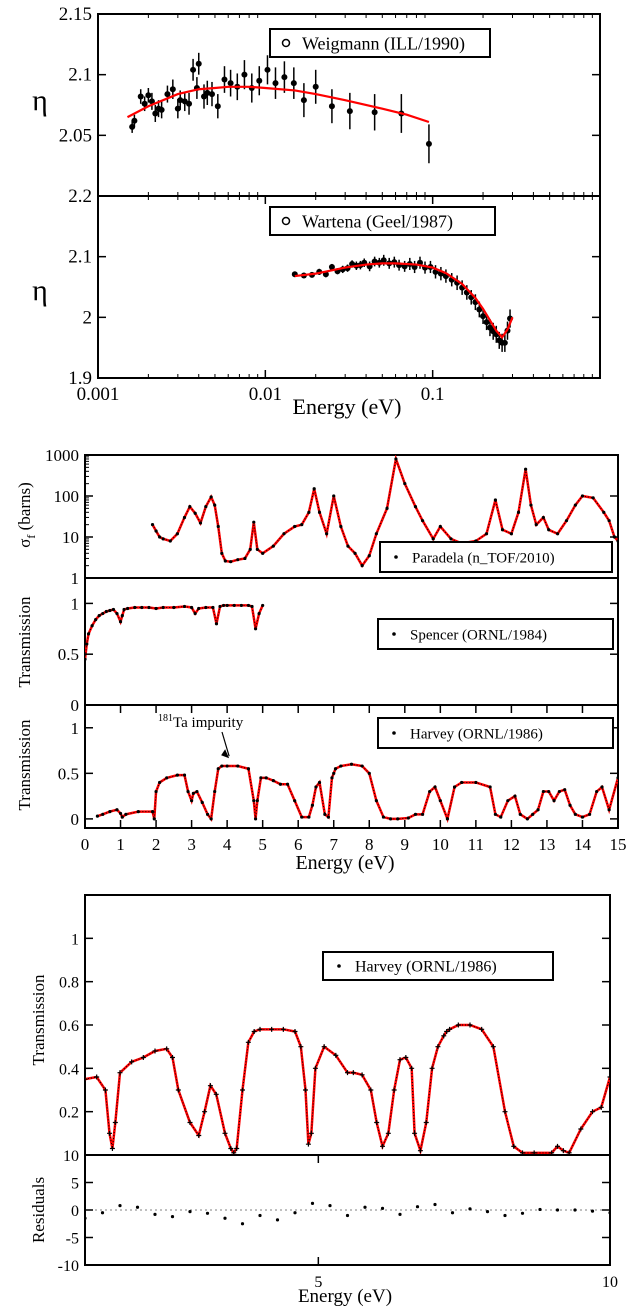  I want to click on y-tick-label: 5, so click(75, 1184).